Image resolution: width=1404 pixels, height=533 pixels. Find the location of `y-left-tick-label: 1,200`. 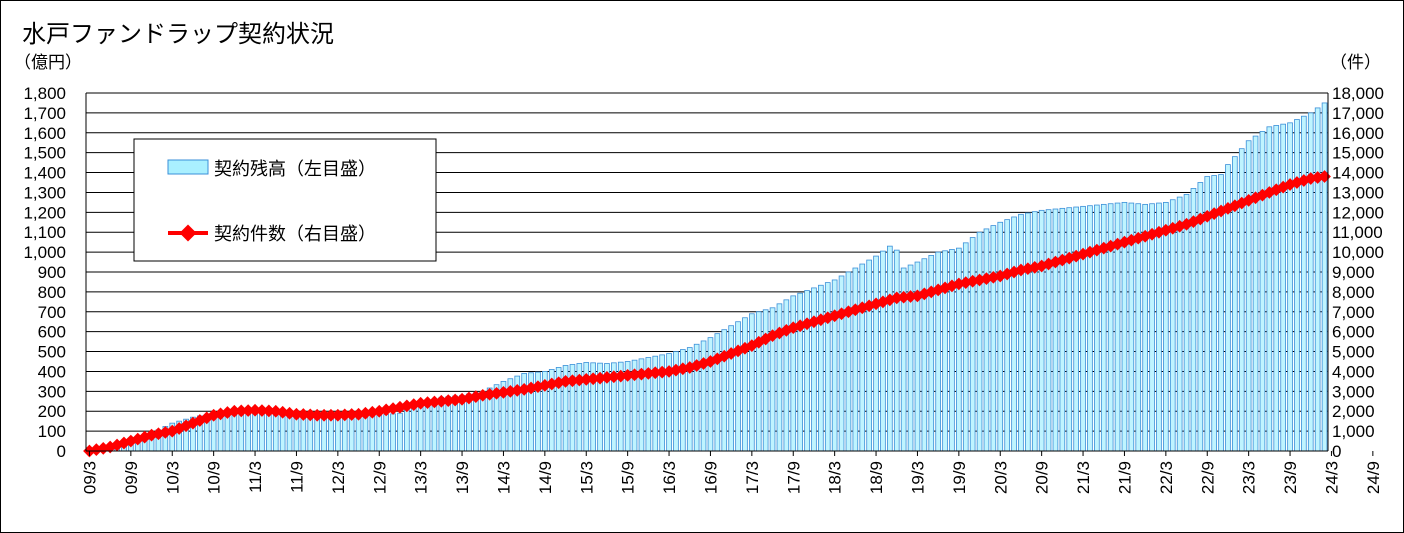

y-left-tick-label: 1,200 is located at coordinates (44, 212).